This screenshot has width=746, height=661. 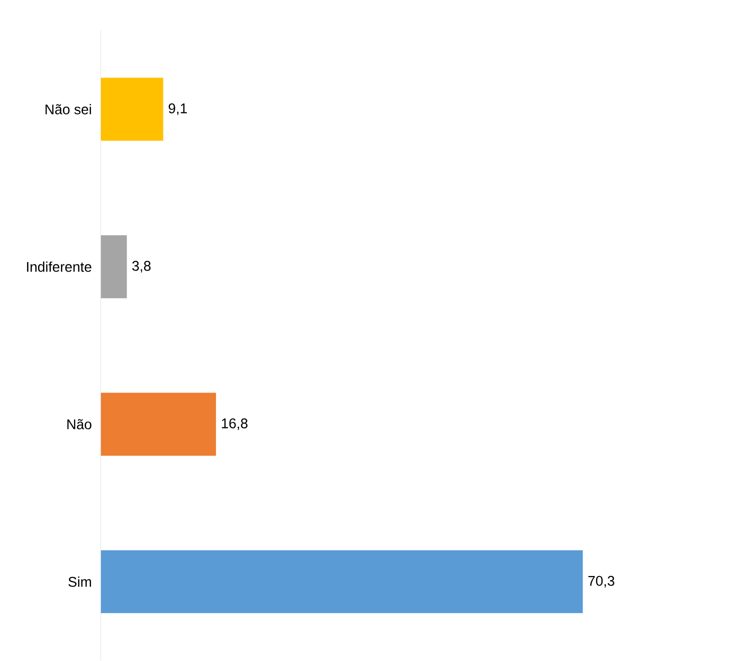 I want to click on y-tick-label: Sim, so click(x=80, y=582).